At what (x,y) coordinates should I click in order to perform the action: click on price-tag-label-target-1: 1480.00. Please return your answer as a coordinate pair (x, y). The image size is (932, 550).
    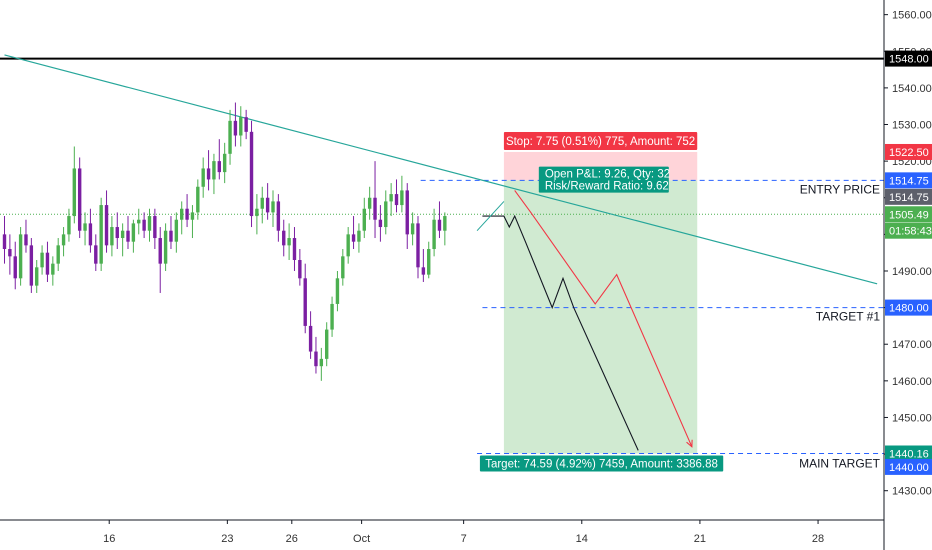
    Looking at the image, I should click on (909, 309).